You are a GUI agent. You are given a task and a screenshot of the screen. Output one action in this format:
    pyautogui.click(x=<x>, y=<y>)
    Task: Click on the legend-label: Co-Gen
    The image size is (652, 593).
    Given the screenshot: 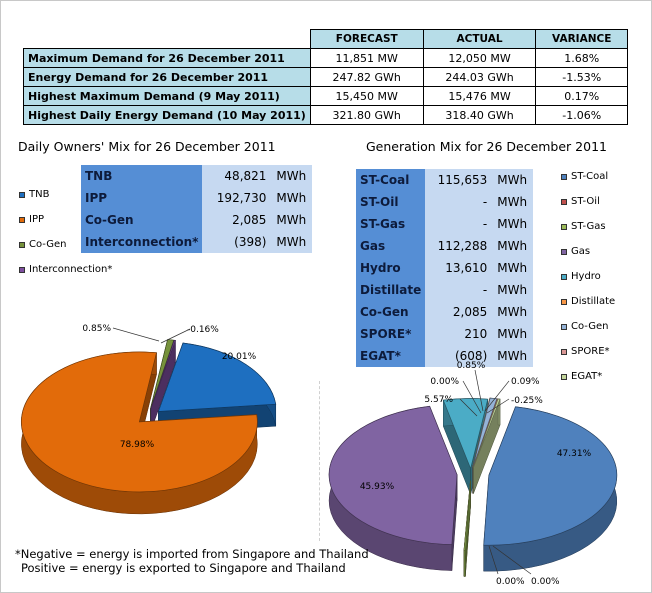 What is the action you would take?
    pyautogui.click(x=48, y=244)
    